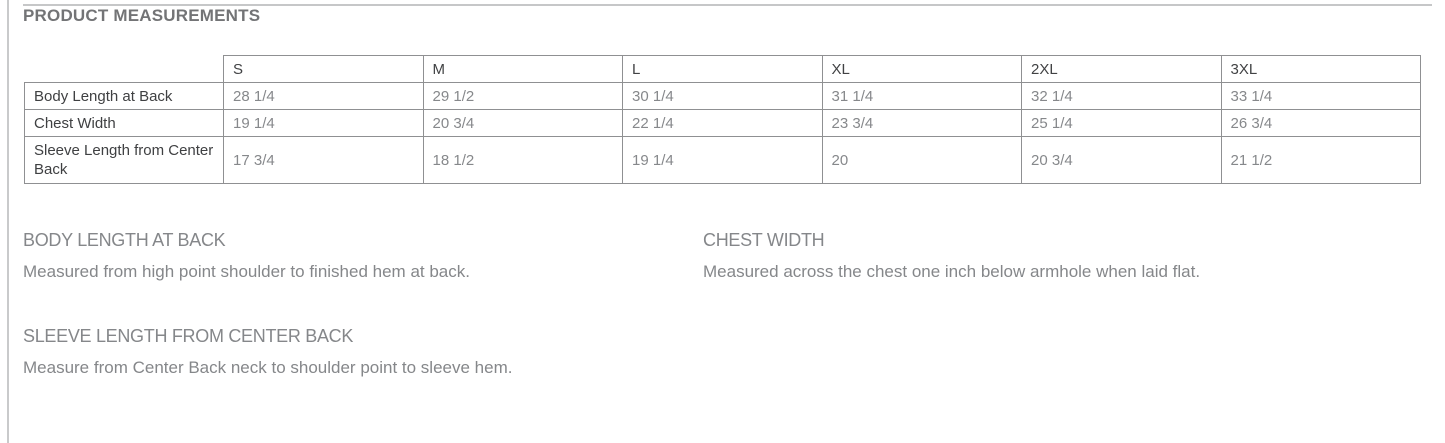  I want to click on section-empty, so click(1067, 352).